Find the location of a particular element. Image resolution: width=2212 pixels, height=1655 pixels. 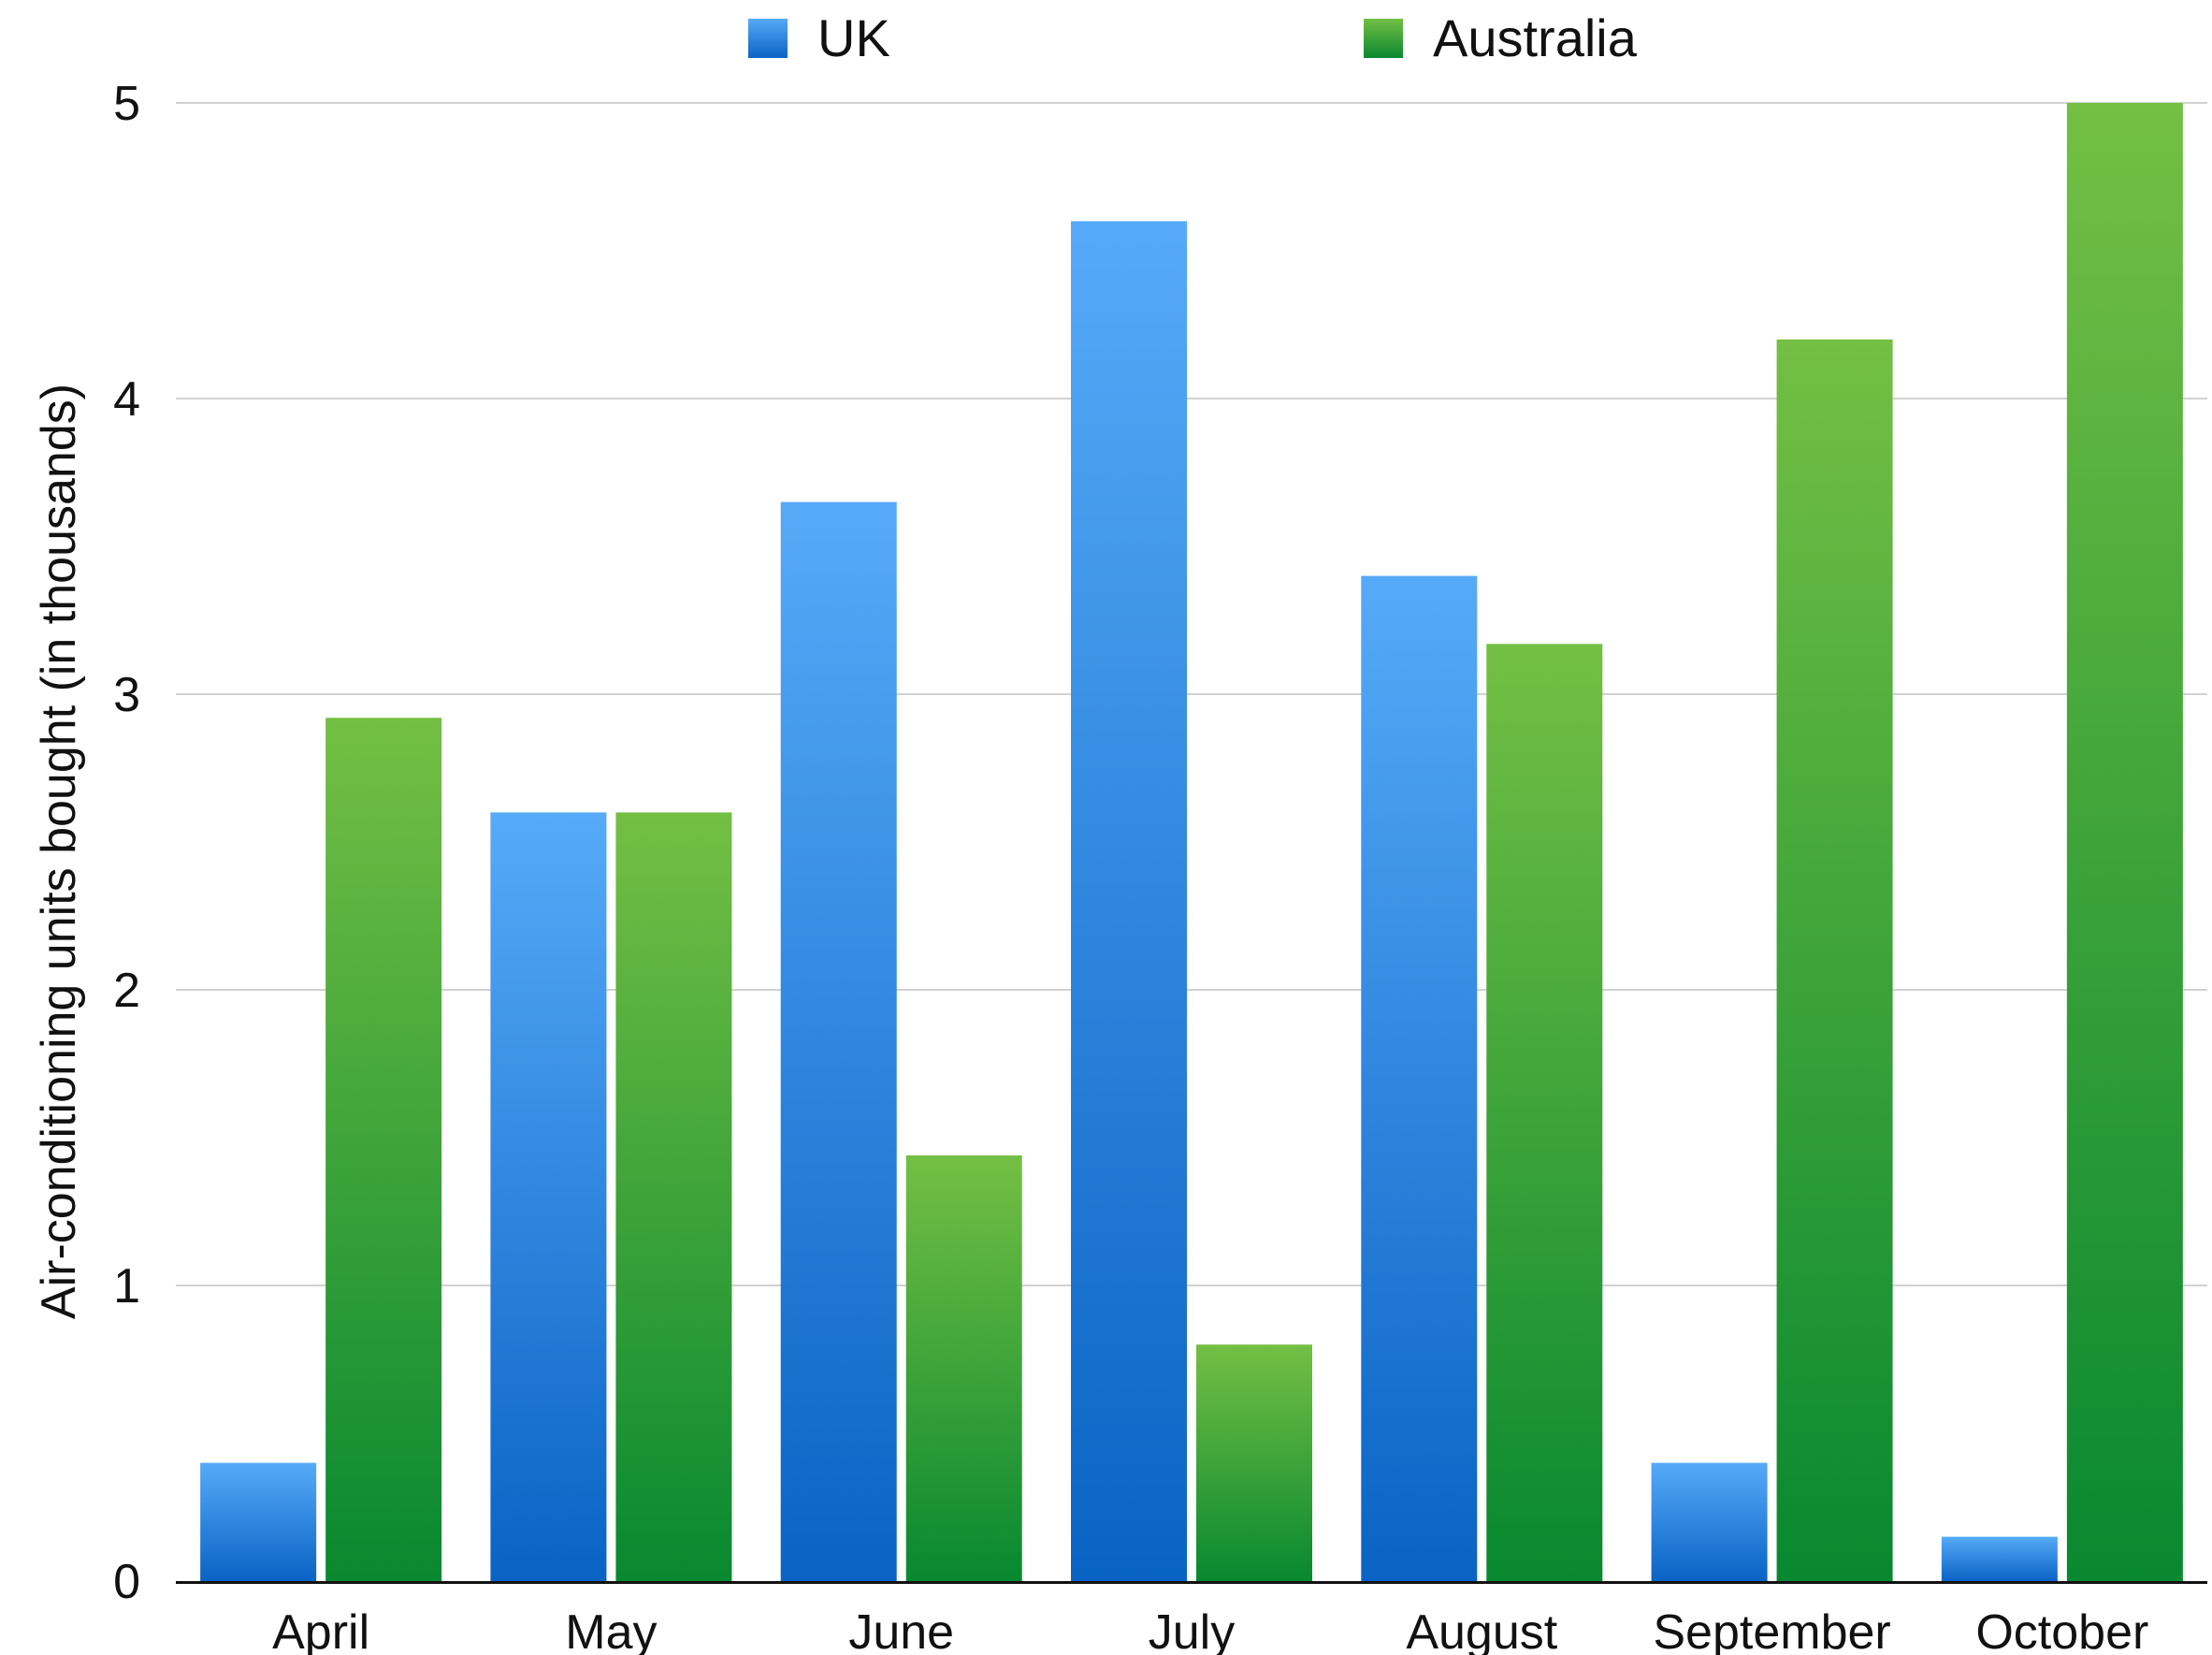

y-tick-label: 3 is located at coordinates (126, 695).